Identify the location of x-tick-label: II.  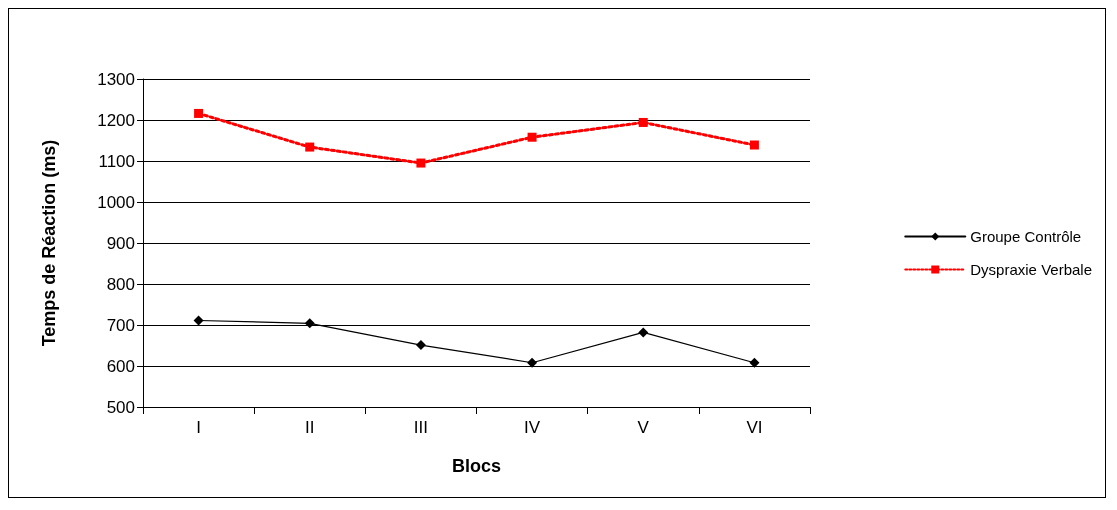
(310, 427).